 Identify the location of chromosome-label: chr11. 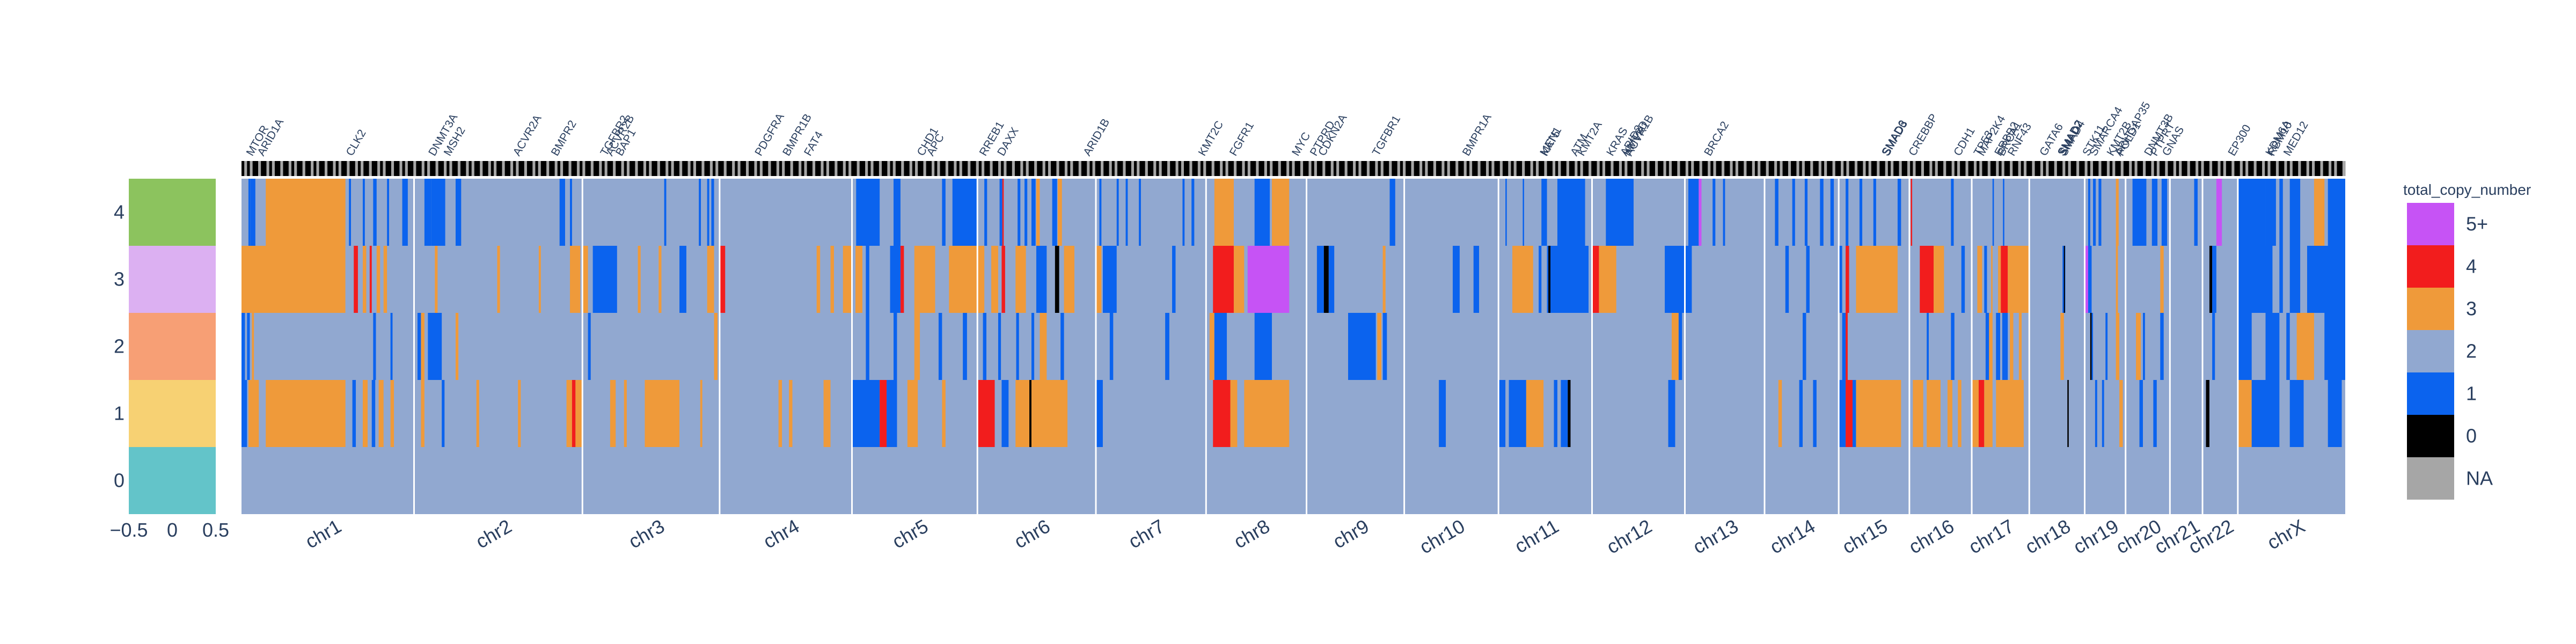
(1536, 536).